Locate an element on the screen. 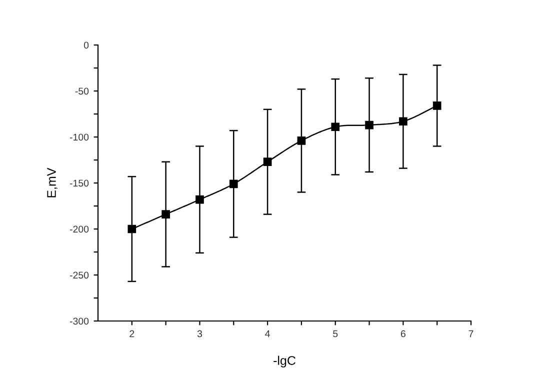 This screenshot has height=385, width=548. y-tick-label: -300 is located at coordinates (79, 321).